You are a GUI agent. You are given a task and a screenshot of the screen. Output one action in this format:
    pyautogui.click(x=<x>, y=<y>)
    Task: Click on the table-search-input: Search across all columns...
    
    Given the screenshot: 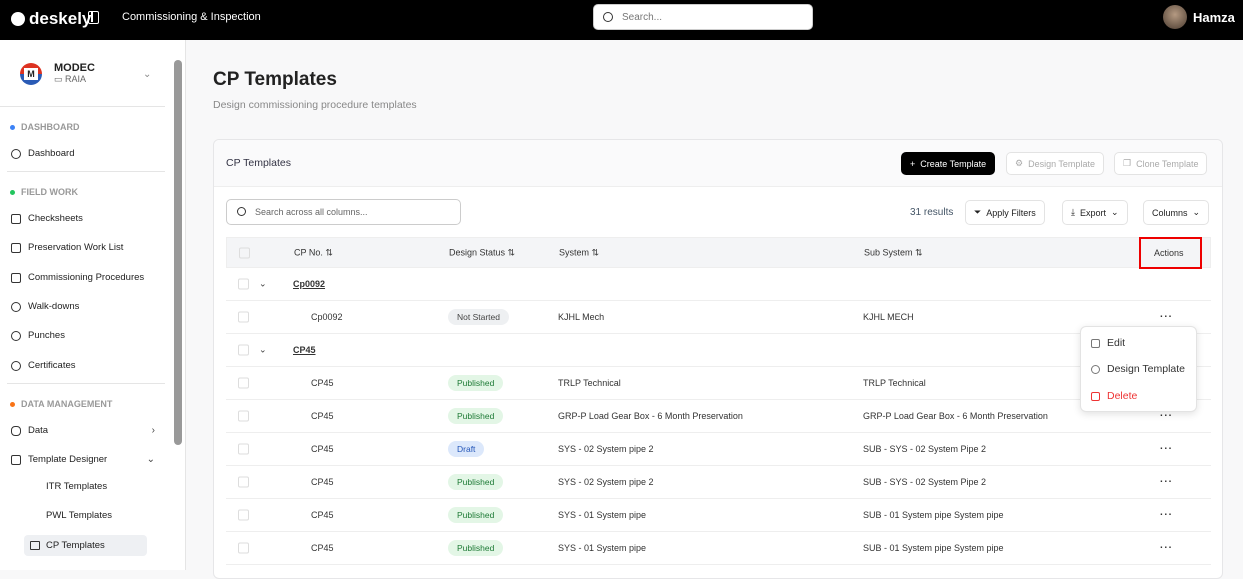 What is the action you would take?
    pyautogui.click(x=343, y=212)
    